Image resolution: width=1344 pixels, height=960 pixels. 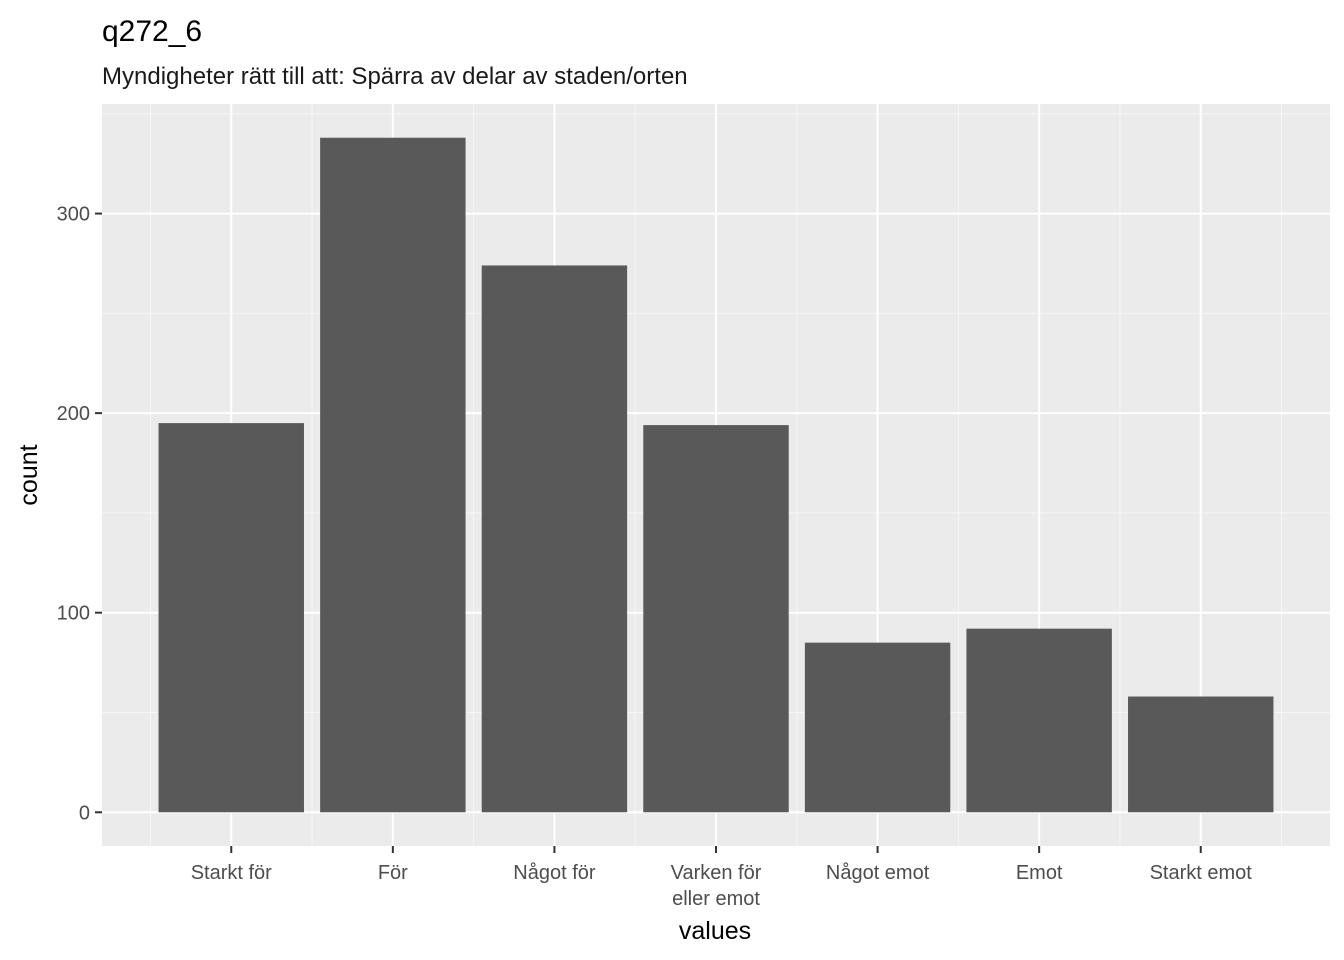 What do you see at coordinates (716, 873) in the screenshot?
I see `x-tick-label: Varken för` at bounding box center [716, 873].